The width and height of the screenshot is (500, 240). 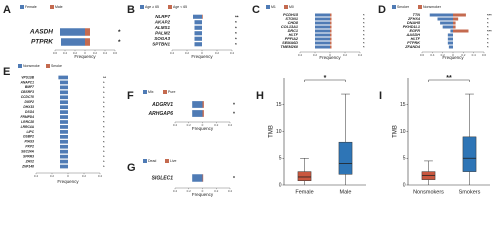 I want to click on gene-label: ZNF148, so click(x=27, y=166).